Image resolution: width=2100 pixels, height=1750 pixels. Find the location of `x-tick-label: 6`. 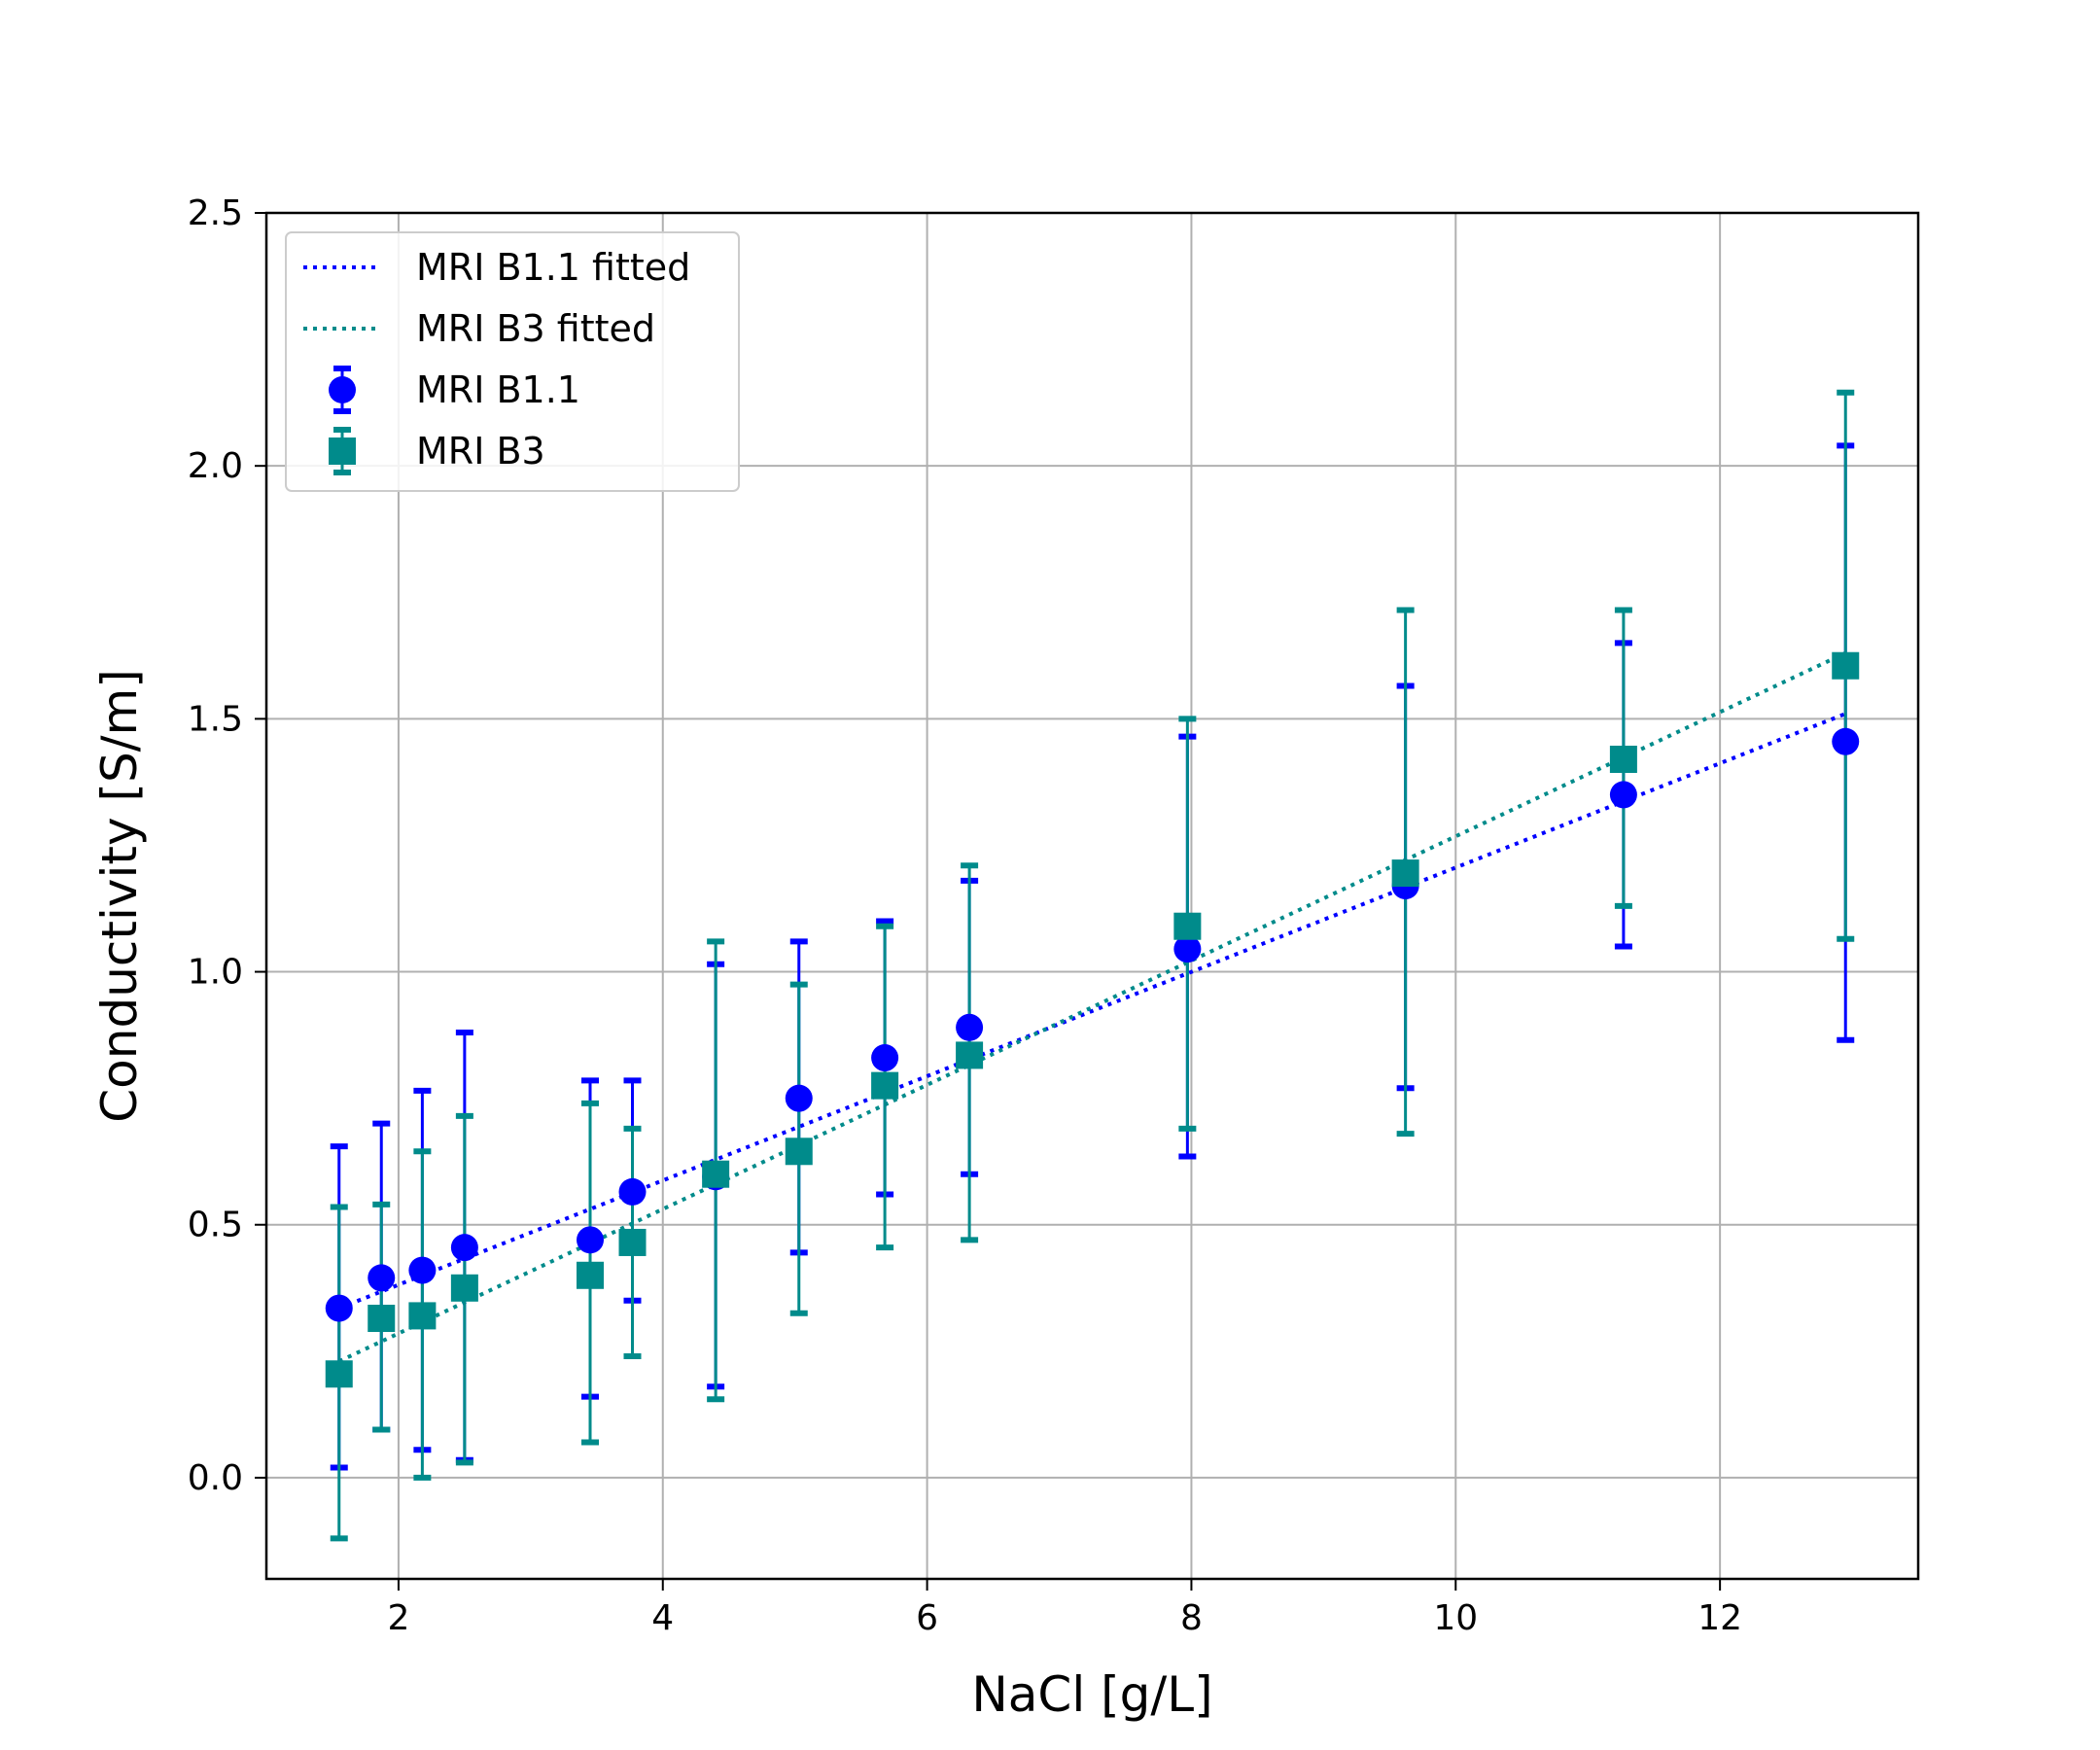

x-tick-label: 6 is located at coordinates (927, 1618).